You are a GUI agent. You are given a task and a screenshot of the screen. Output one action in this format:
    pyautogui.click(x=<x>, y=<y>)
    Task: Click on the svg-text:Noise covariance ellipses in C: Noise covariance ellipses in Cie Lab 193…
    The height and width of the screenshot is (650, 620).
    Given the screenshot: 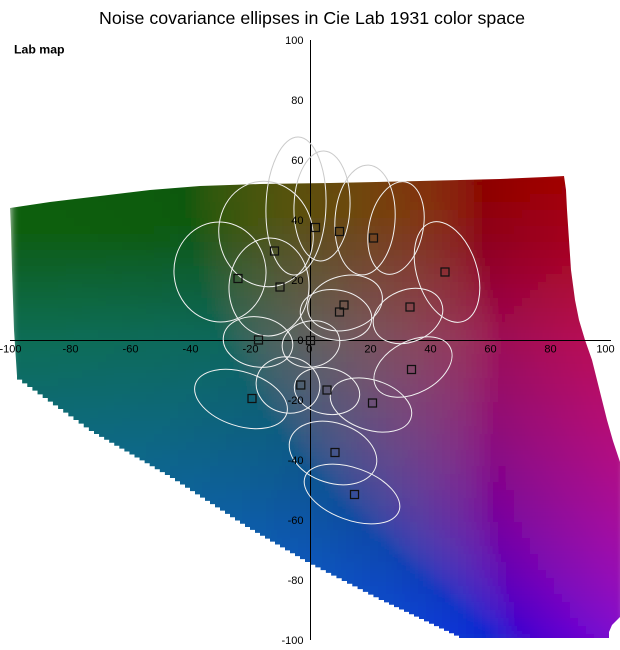 What is the action you would take?
    pyautogui.click(x=312, y=18)
    